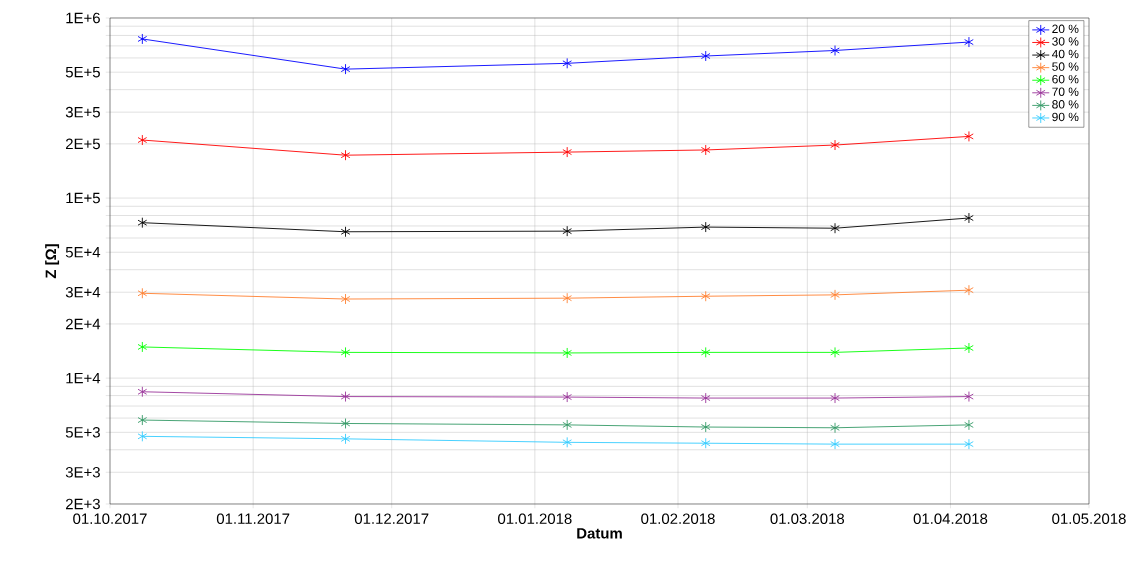 Image resolution: width=1146 pixels, height=562 pixels. Describe the element at coordinates (83, 198) in the screenshot. I see `y-tick-label: 1E+5` at that location.